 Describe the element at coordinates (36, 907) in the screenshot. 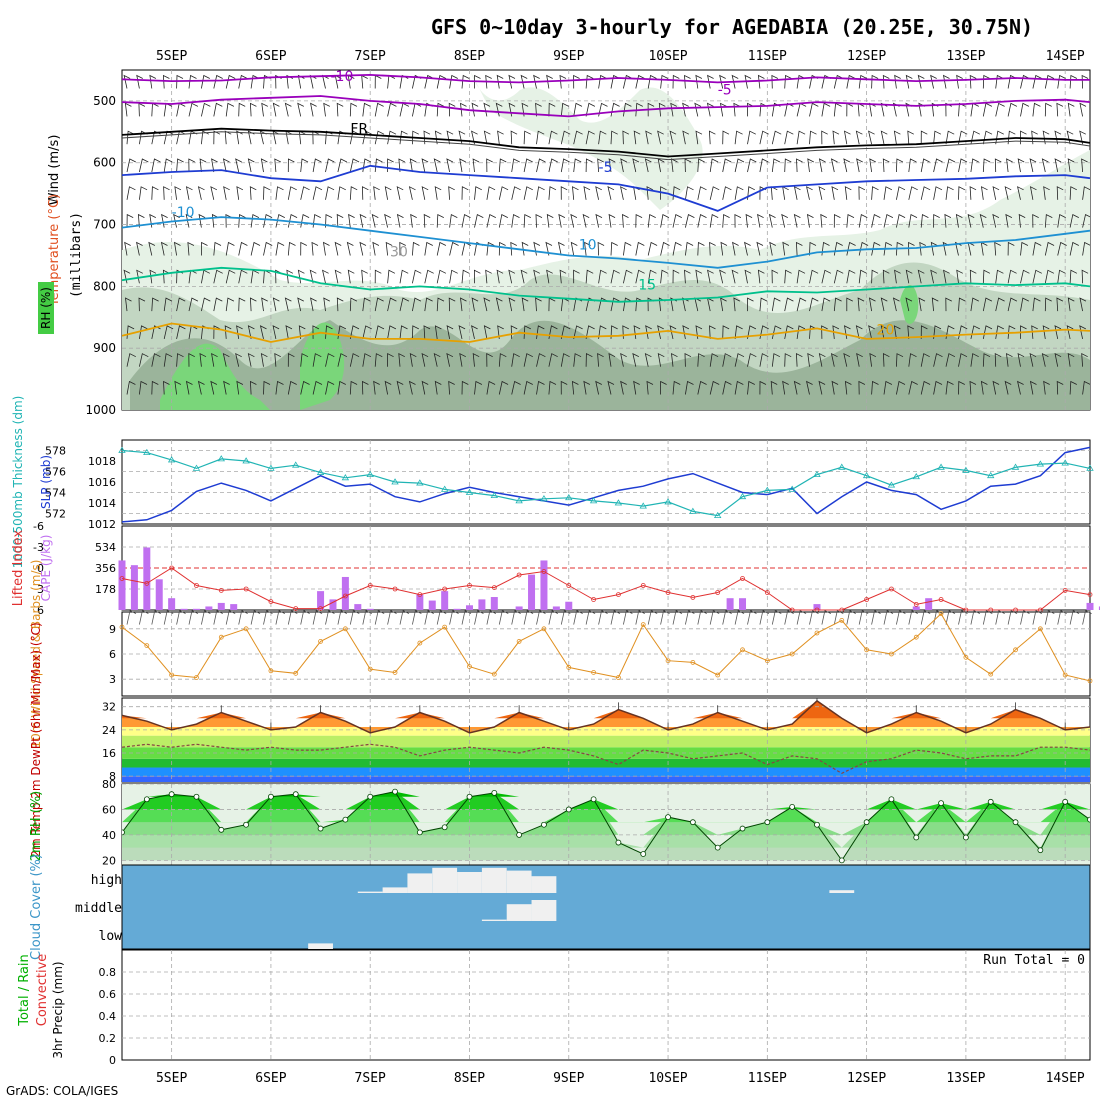

I see `cloud-cover-label: Cloud Cover (%)` at that location.